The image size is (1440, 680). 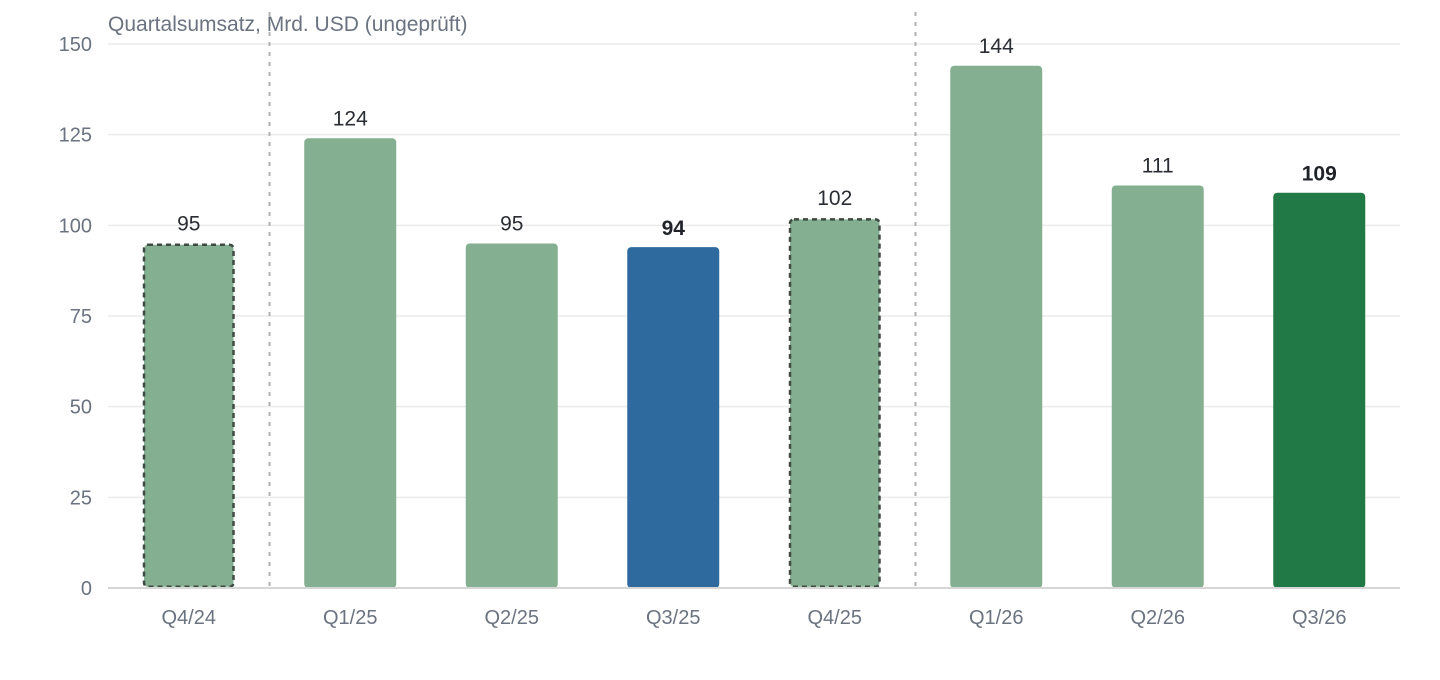 What do you see at coordinates (350, 618) in the screenshot?
I see `x-tick-label: Q1/25` at bounding box center [350, 618].